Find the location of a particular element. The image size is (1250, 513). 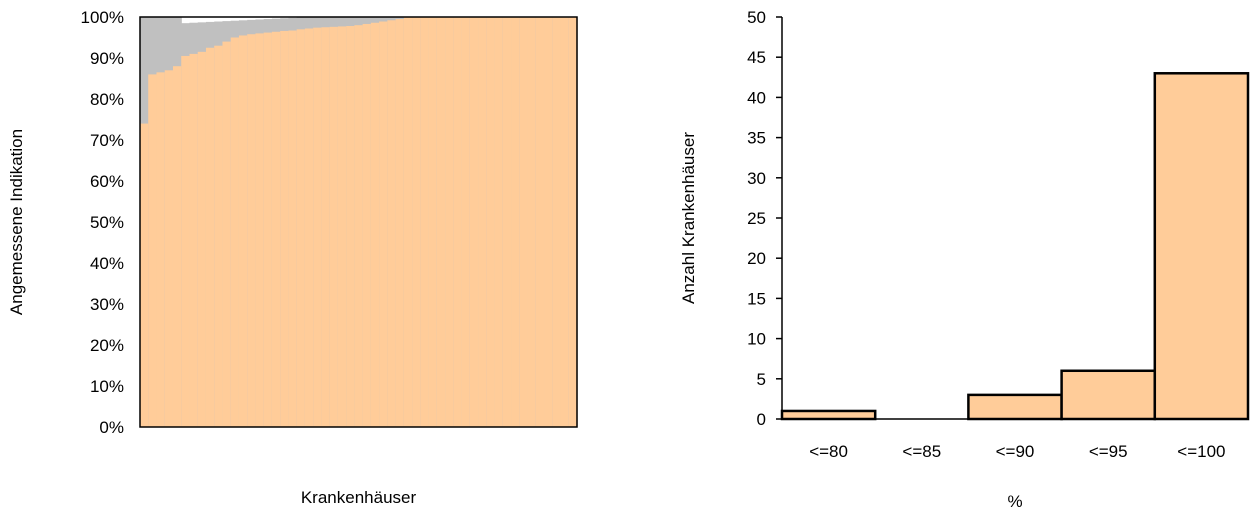

y-tick-label: 50 is located at coordinates (756, 17).